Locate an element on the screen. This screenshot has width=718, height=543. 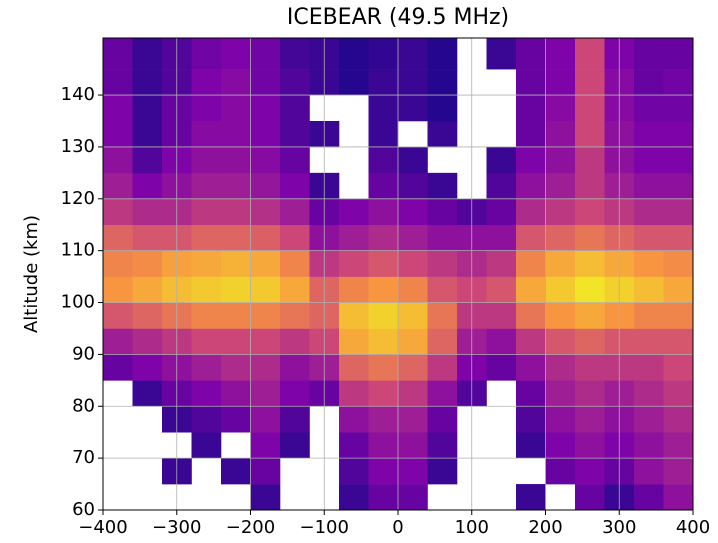
chart-title: ICEBEAR (49.5 MHz) is located at coordinates (398, 17).